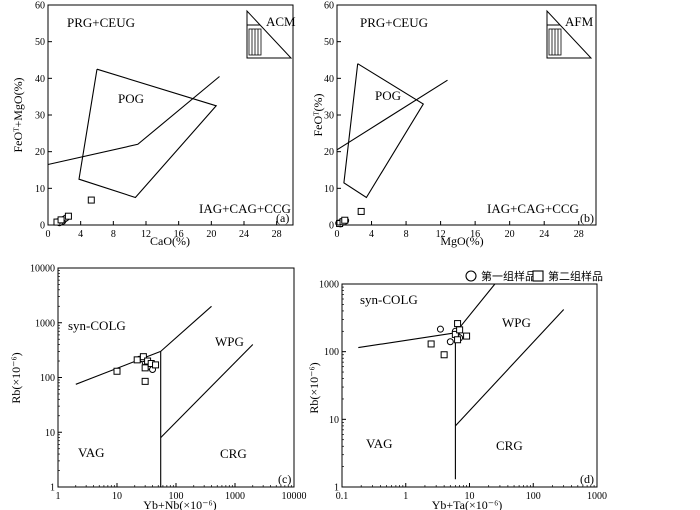 The image size is (700, 510). Describe the element at coordinates (587, 218) in the screenshot. I see `panel-label: (b)` at that location.